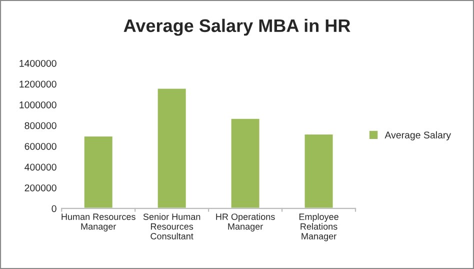 The height and width of the screenshot is (269, 474). What do you see at coordinates (40, 146) in the screenshot?
I see `y-tick-label: 600000` at bounding box center [40, 146].